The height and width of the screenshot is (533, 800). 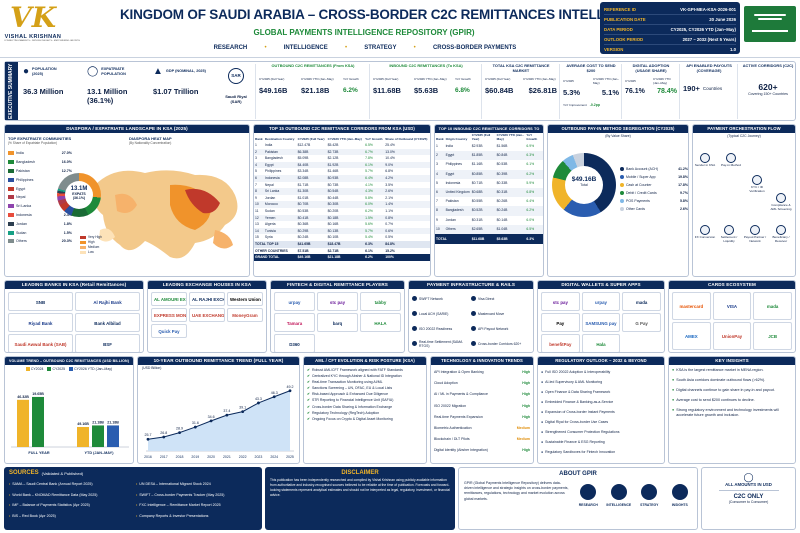 I want to click on table-cell: $0.13B, so click(x=345, y=231).